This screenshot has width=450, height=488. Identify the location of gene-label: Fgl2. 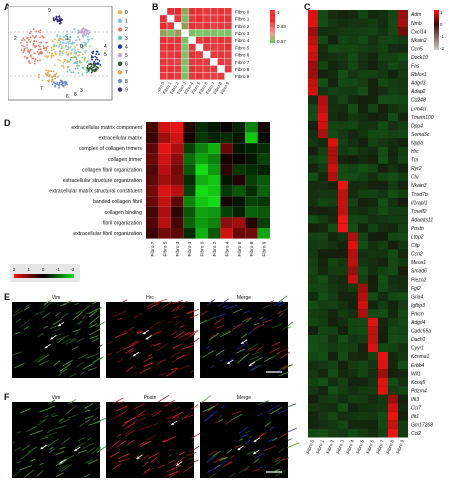
(416, 289).